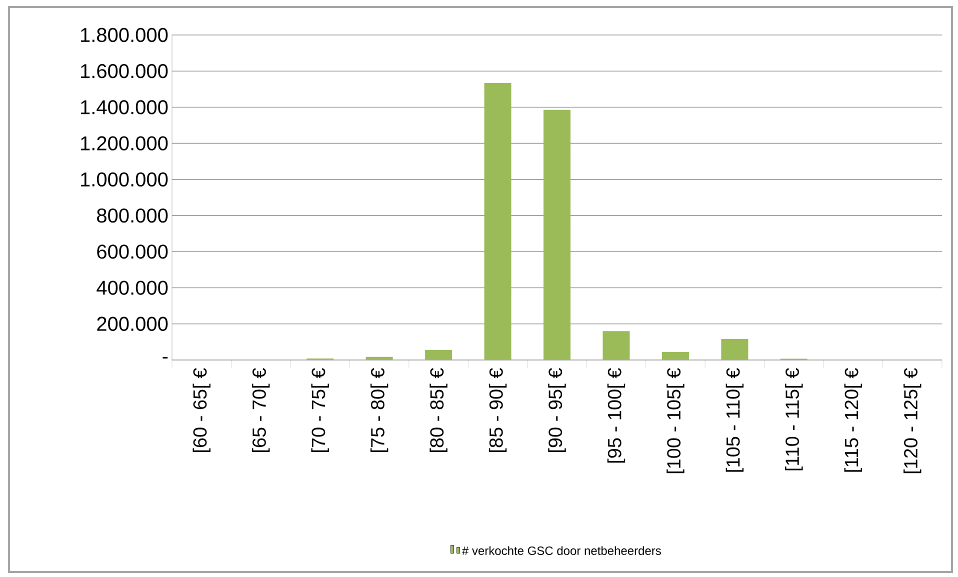 The image size is (958, 577). What do you see at coordinates (675, 421) in the screenshot?
I see `x-tick-label: [100 - 105[ €` at bounding box center [675, 421].